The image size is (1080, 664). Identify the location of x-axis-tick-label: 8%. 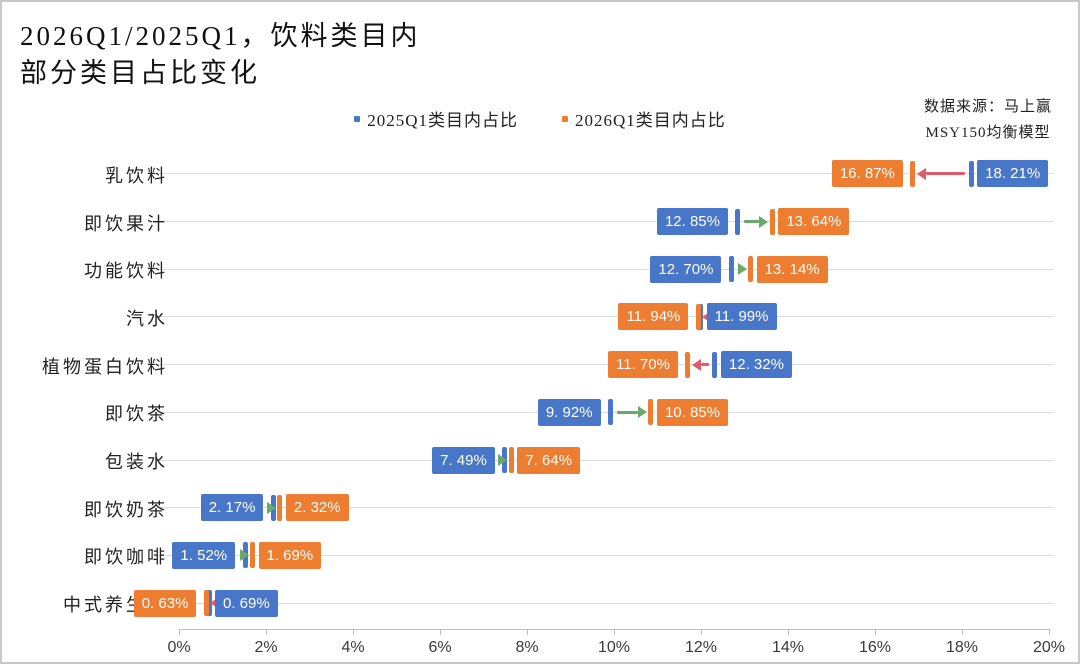
(527, 647).